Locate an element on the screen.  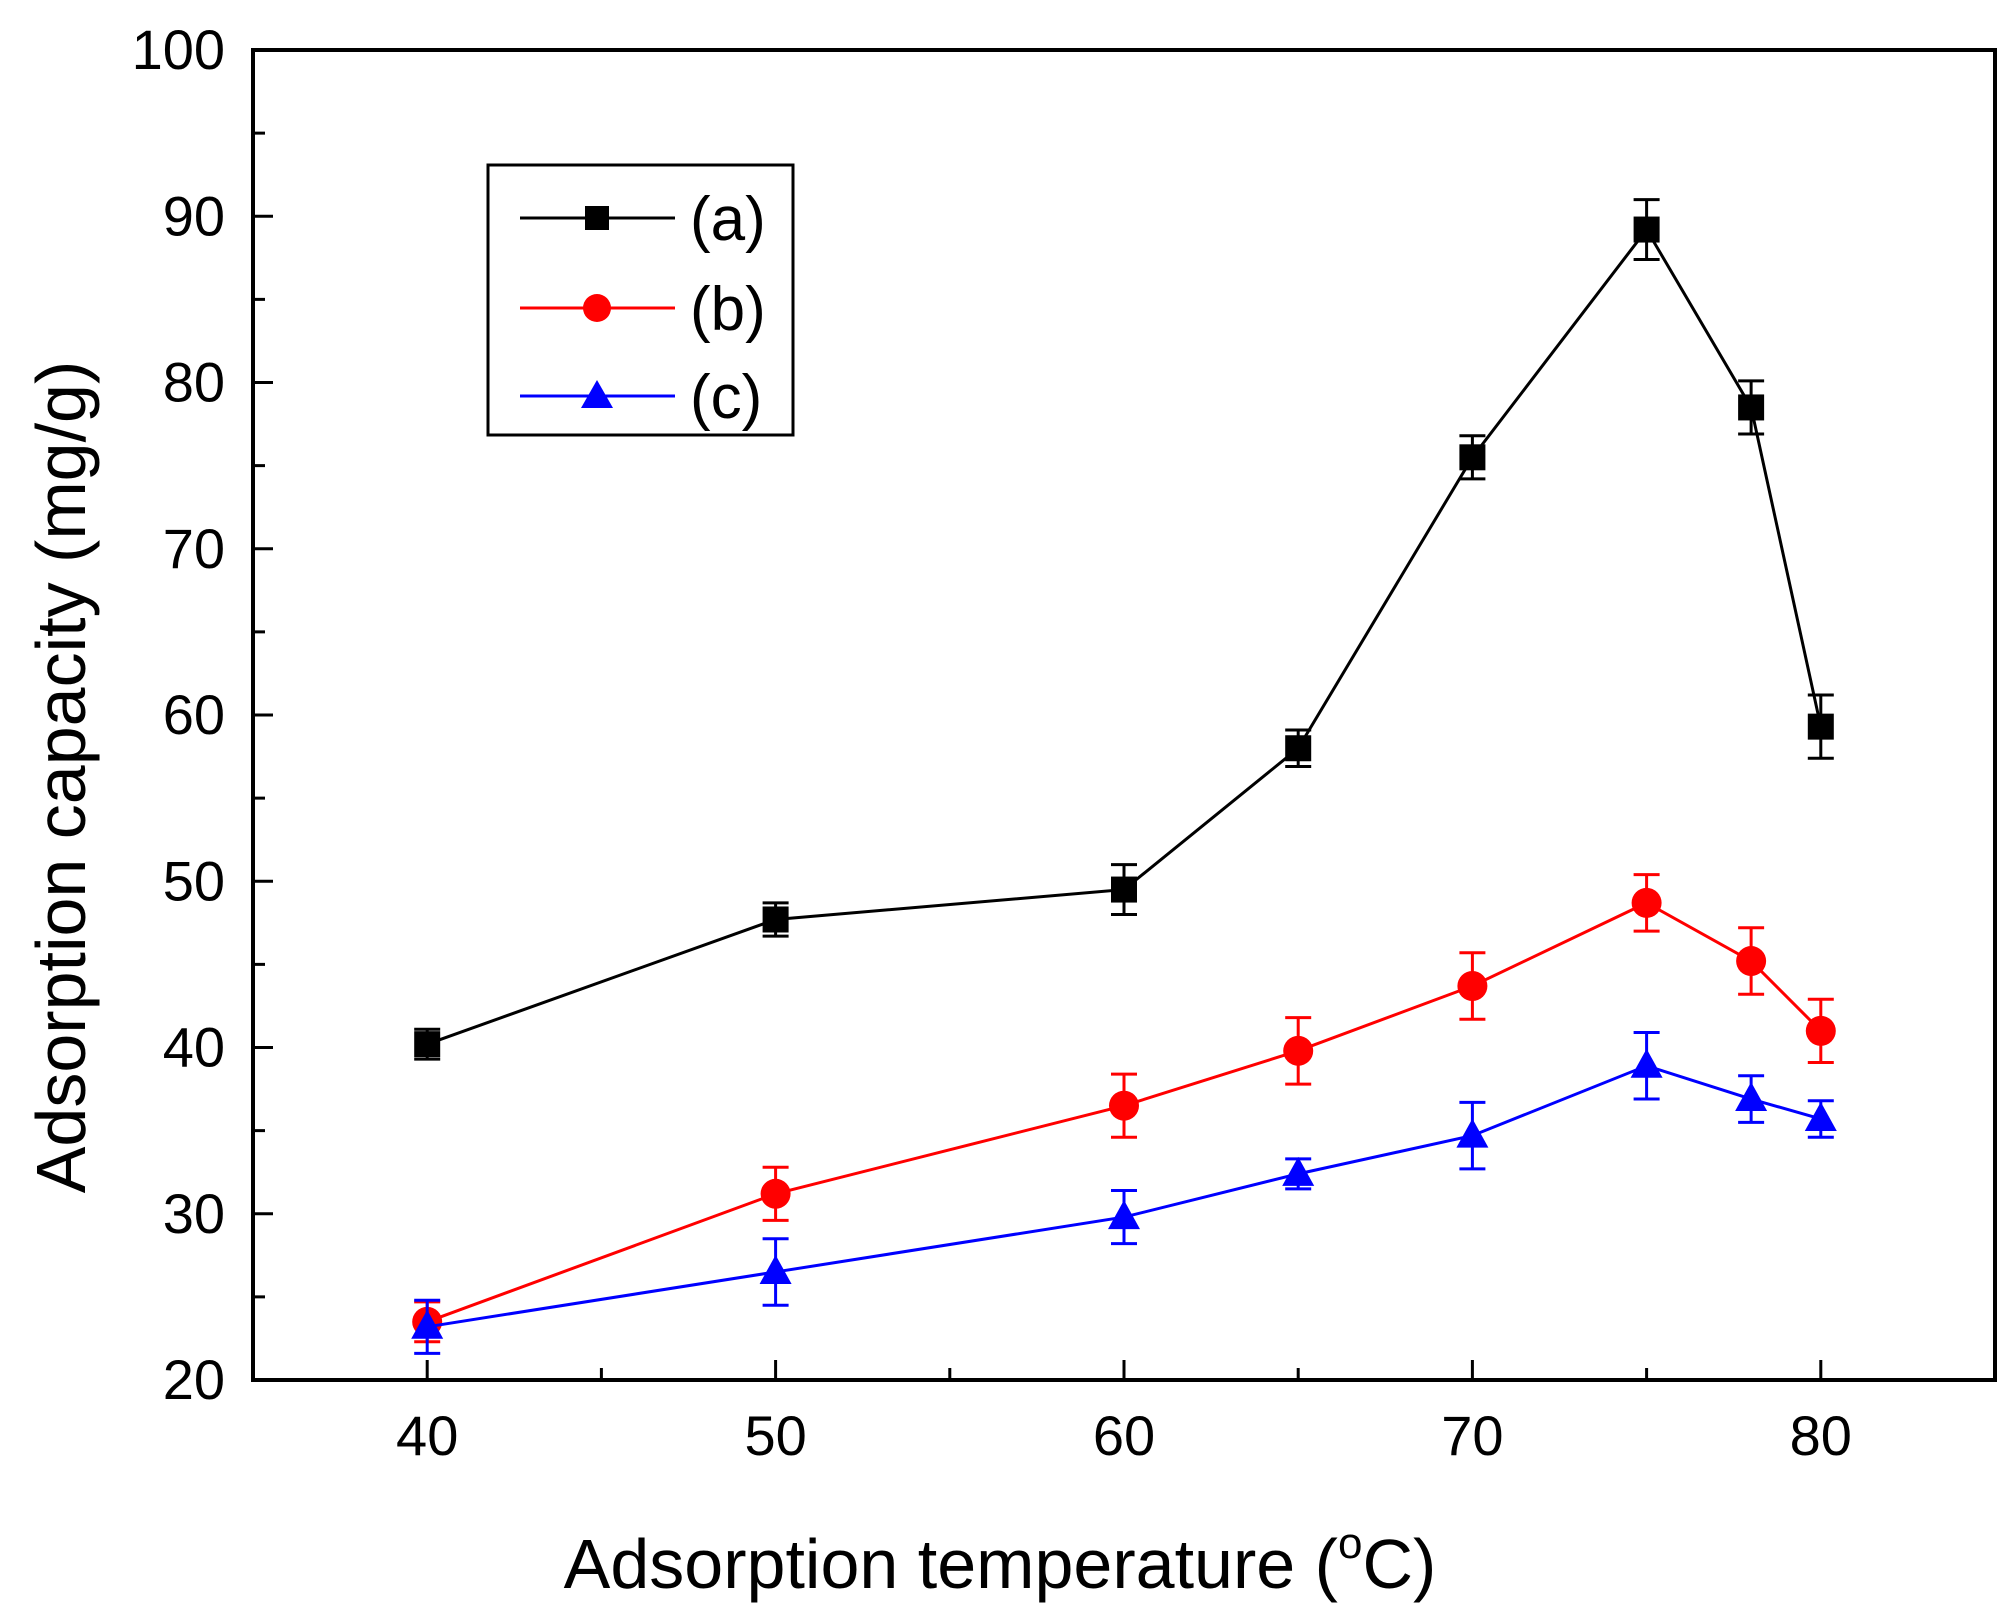
x-tick-label: 80 is located at coordinates (1821, 1435).